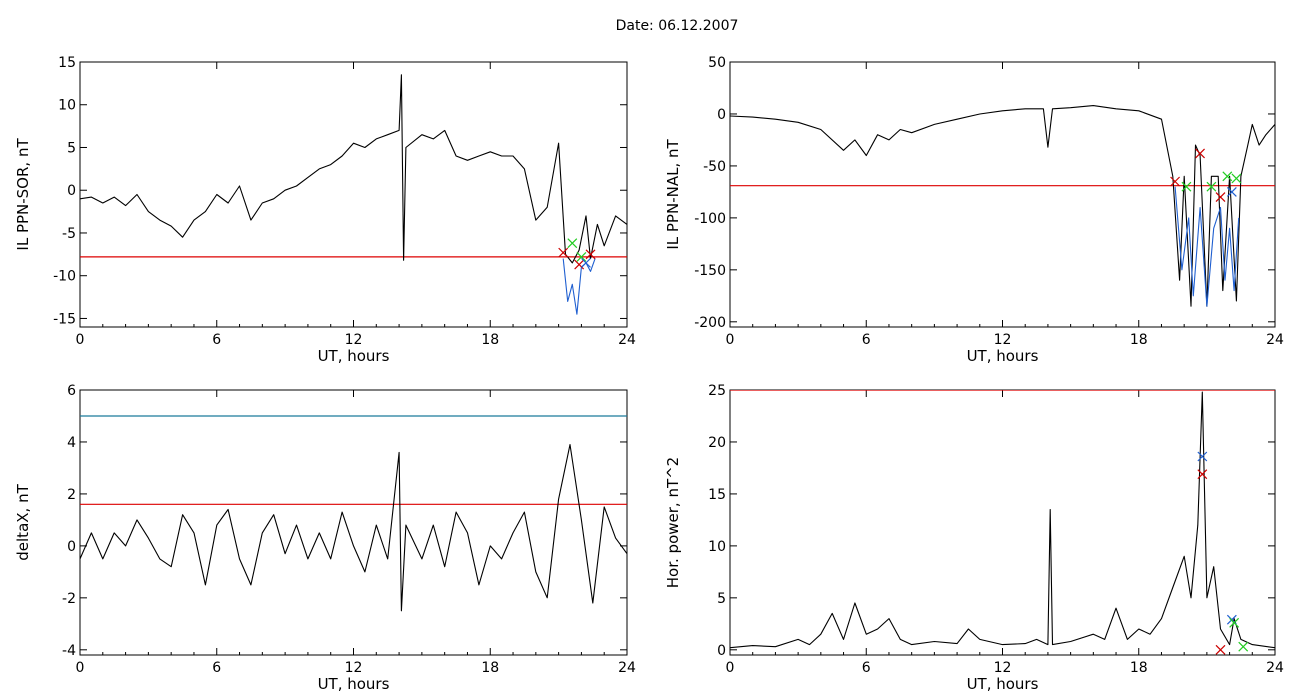  I want to click on y-tick-label: -50, so click(714, 167).